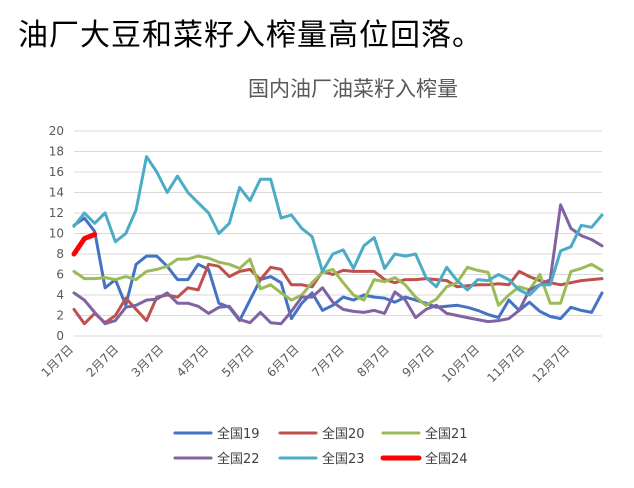 The width and height of the screenshot is (634, 488). I want to click on y-tick-label: 10, so click(56, 234).